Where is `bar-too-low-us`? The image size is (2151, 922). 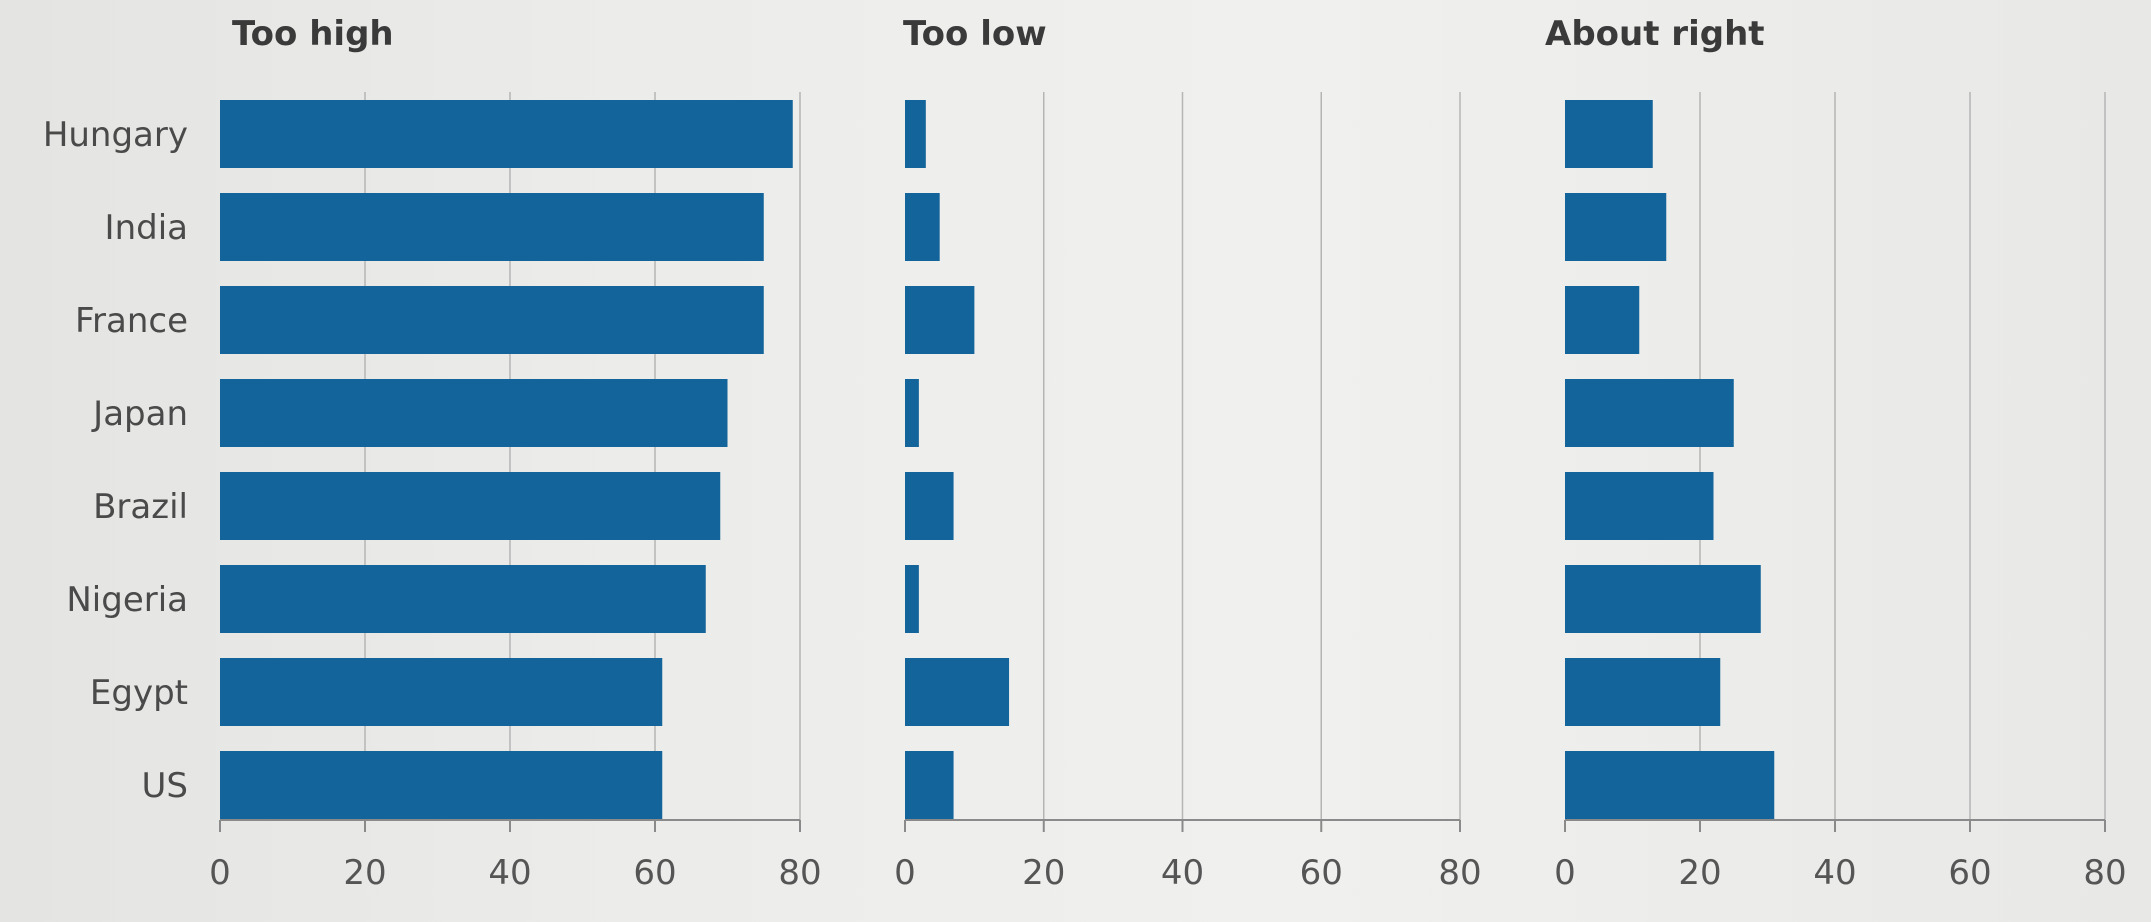
bar-too-low-us is located at coordinates (929, 785).